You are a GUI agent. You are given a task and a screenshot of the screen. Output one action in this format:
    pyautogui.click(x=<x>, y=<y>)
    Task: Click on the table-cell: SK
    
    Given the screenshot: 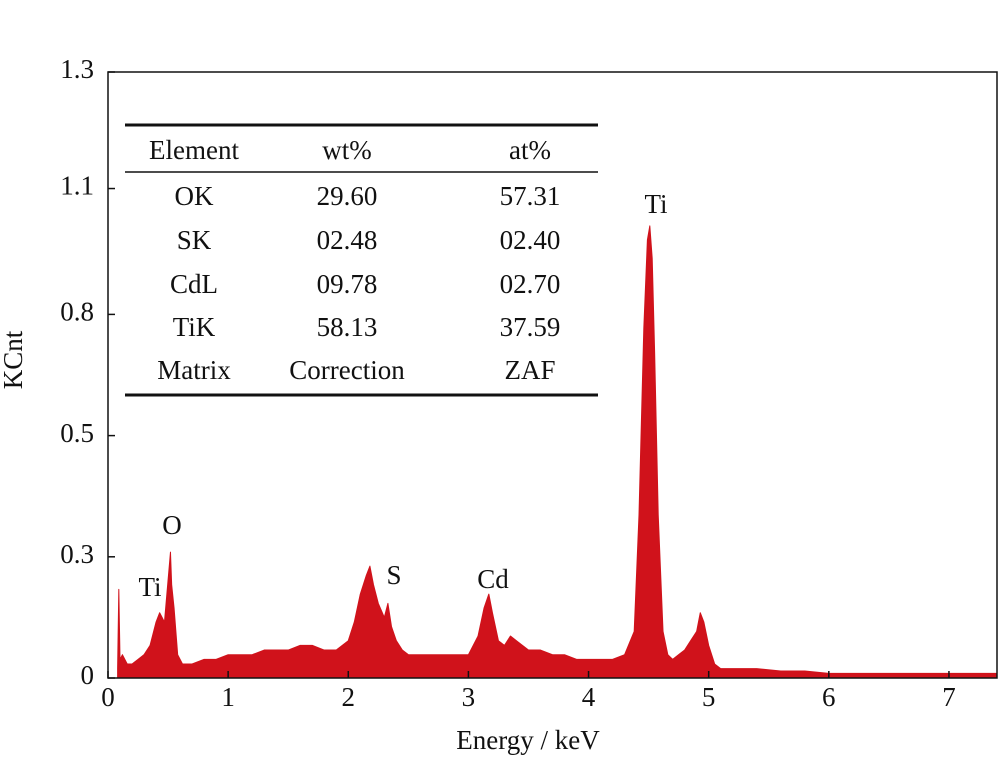 What is the action you would take?
    pyautogui.click(x=194, y=240)
    